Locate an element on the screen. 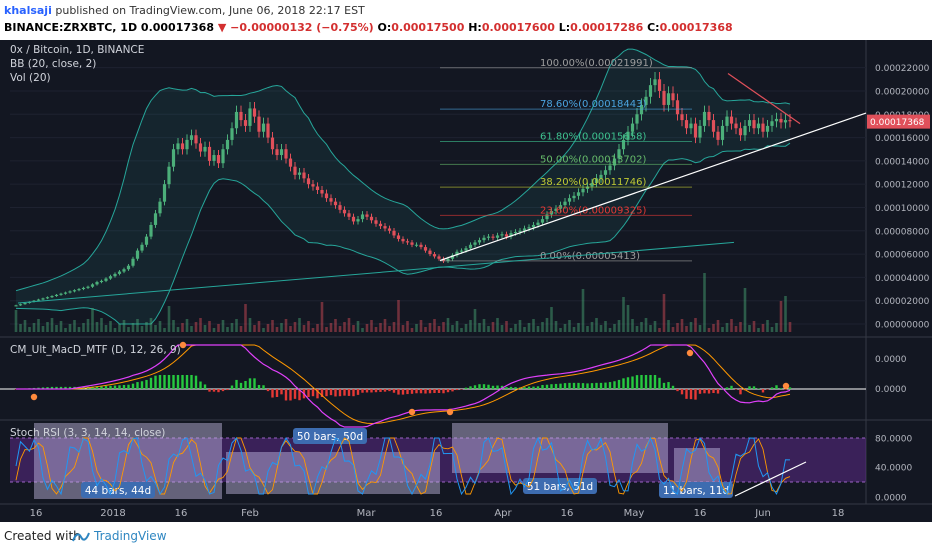 The width and height of the screenshot is (932, 550). trend-line-support is located at coordinates (653, 187).